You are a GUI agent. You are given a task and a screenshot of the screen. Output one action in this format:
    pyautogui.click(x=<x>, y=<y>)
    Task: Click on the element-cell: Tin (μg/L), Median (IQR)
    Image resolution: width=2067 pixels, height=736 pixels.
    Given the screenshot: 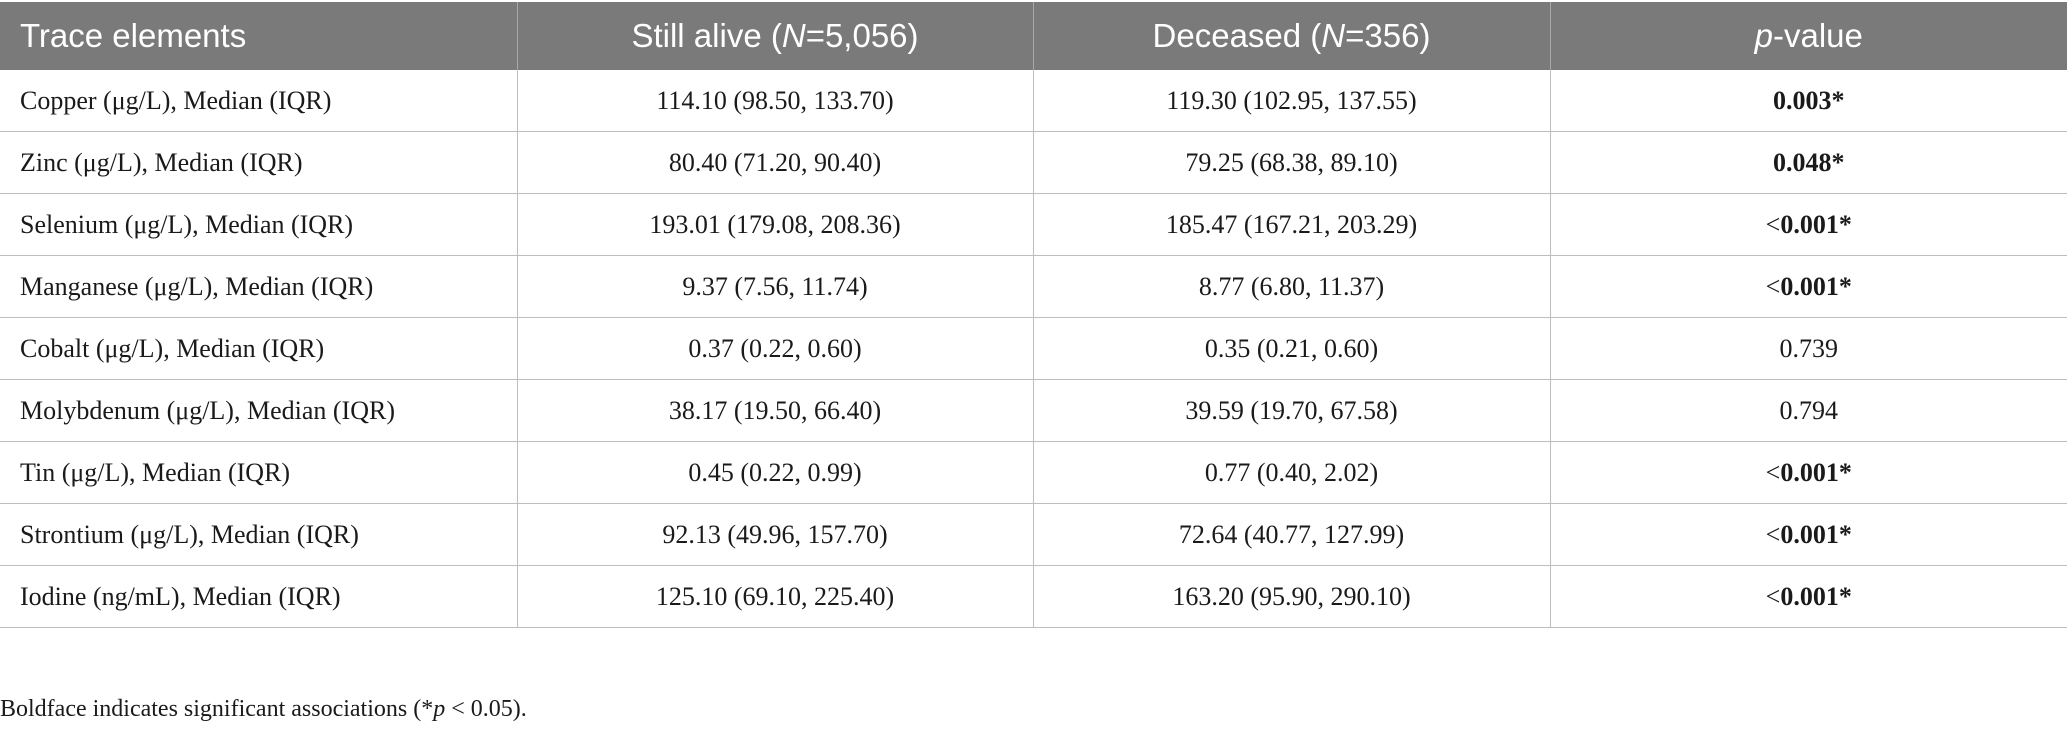 What is the action you would take?
    pyautogui.click(x=259, y=472)
    